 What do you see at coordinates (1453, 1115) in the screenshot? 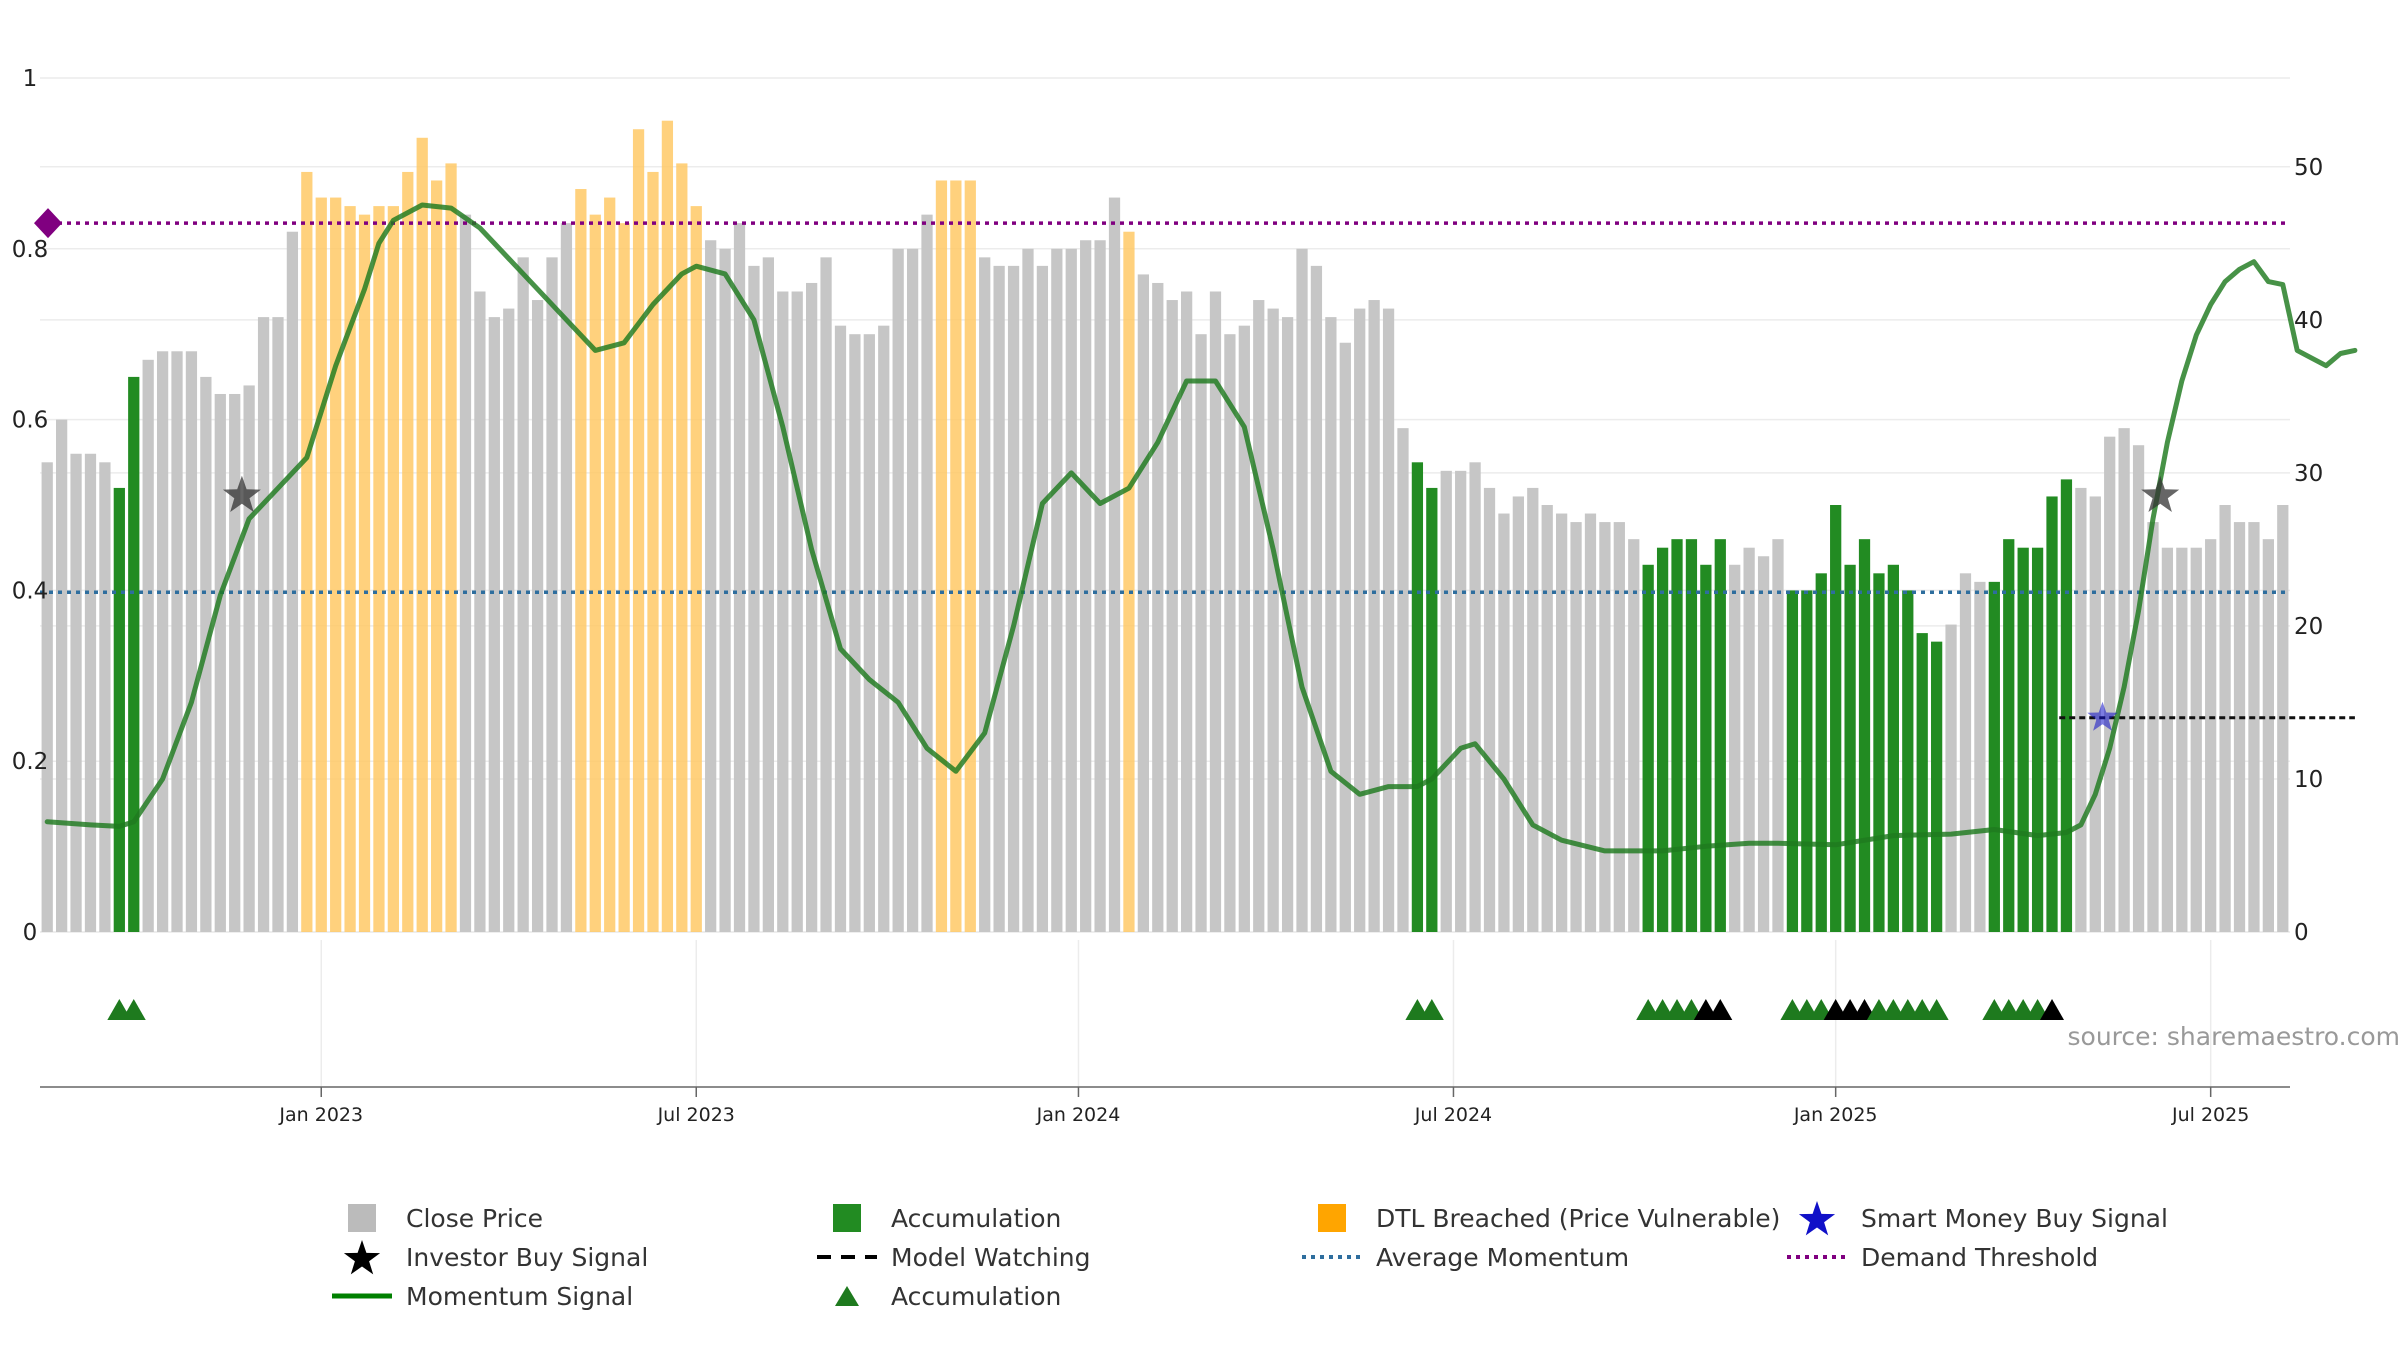
I see `x-tick-label: Jul 2024` at bounding box center [1453, 1115].